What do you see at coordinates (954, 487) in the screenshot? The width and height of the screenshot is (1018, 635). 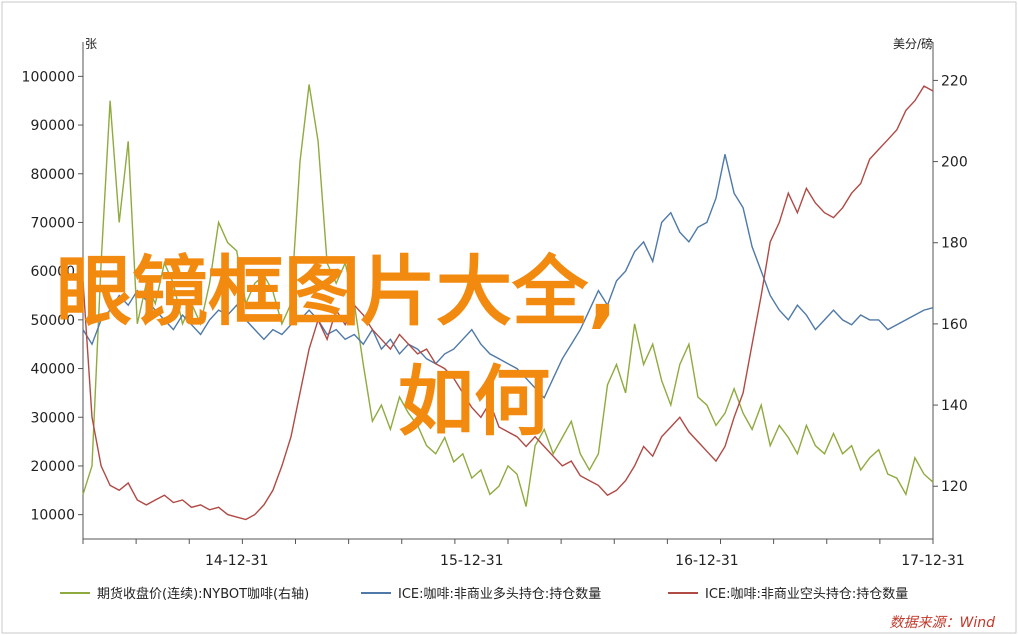 I see `right-tick-label: 120` at bounding box center [954, 487].